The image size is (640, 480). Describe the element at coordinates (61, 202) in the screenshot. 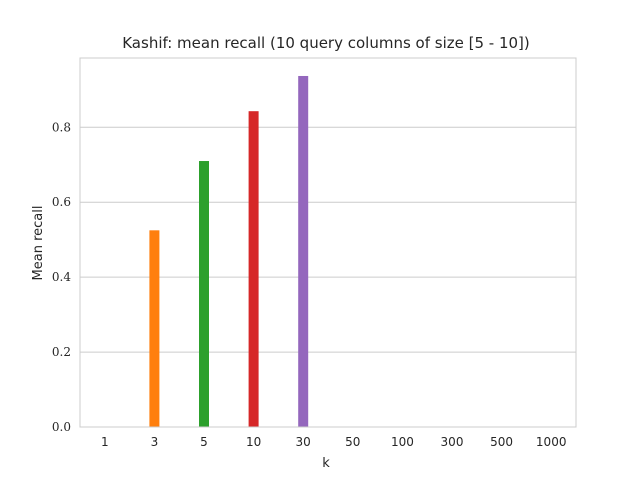

I see `y-tick-label: 0.6` at that location.